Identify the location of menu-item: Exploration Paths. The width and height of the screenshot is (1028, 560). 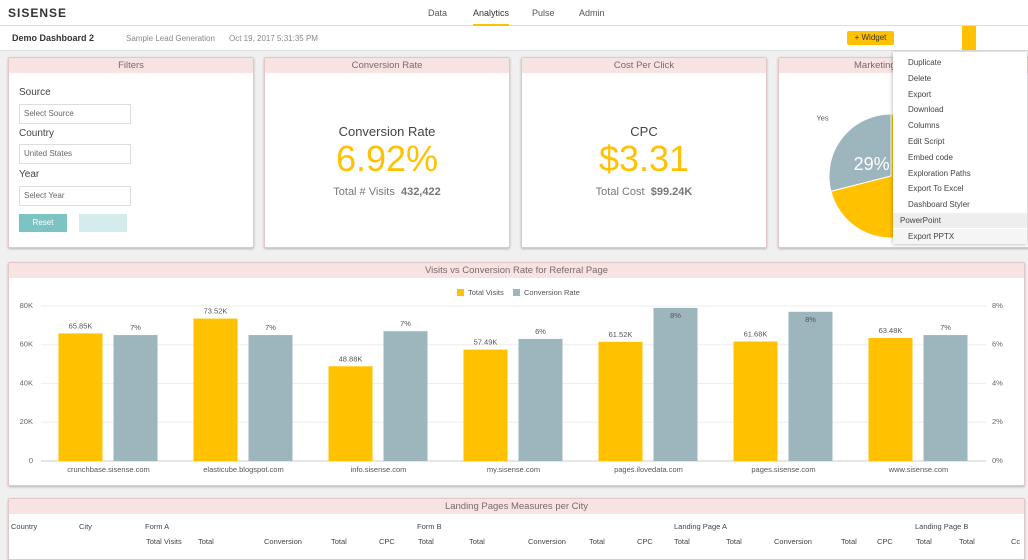
(939, 173).